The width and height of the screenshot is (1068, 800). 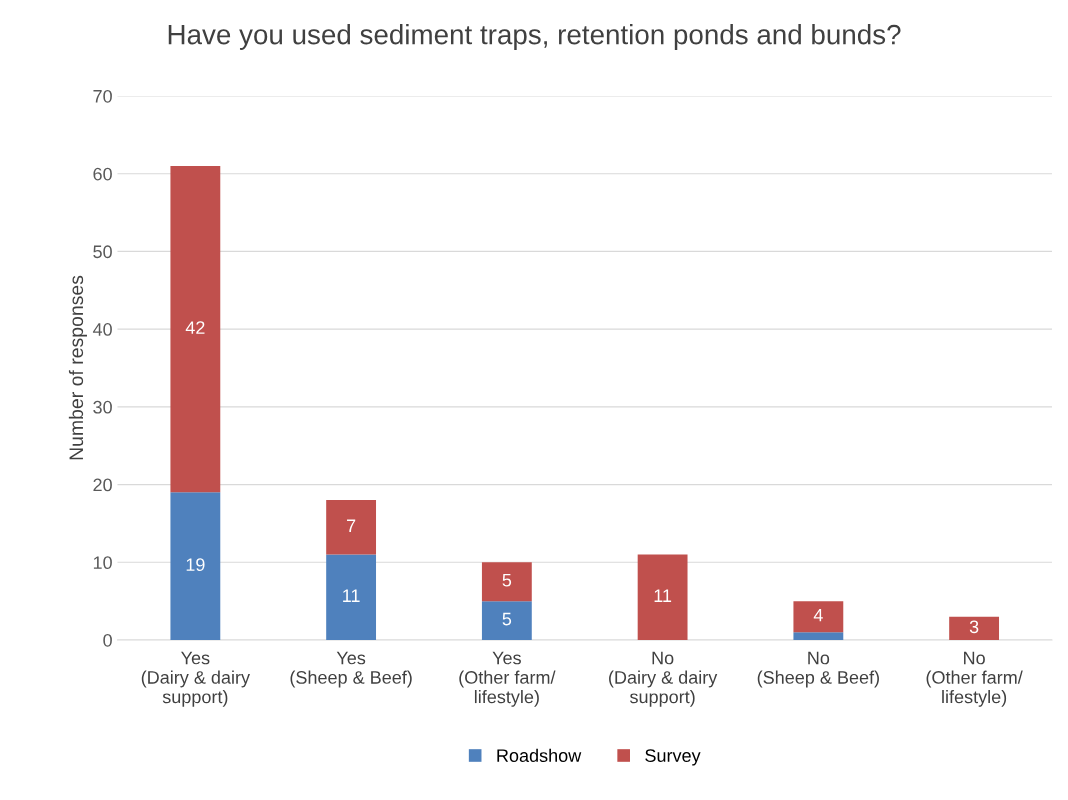 I want to click on y-tick-label: 0, so click(x=107, y=640).